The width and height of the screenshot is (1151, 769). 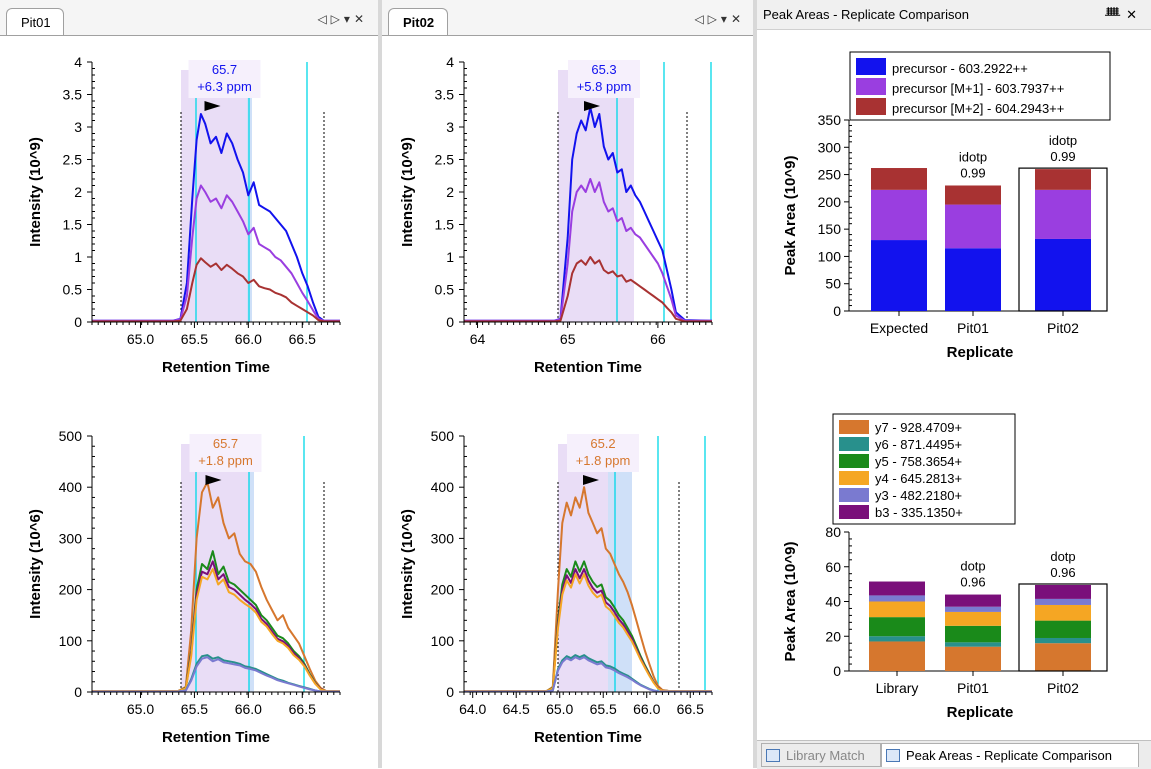 What do you see at coordinates (1062, 556) in the screenshot?
I see `bar-label-name: dotp` at bounding box center [1062, 556].